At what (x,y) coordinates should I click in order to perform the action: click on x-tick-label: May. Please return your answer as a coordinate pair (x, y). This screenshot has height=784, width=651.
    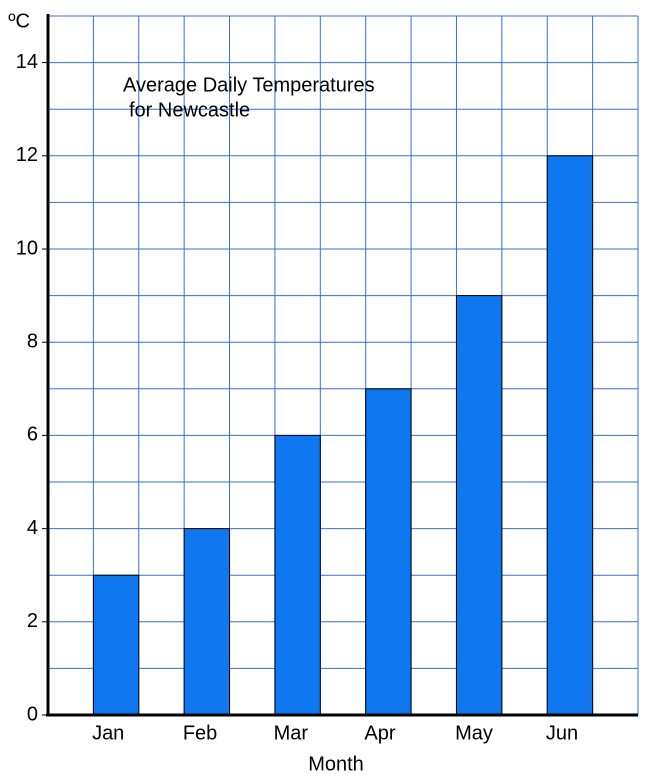
    Looking at the image, I should click on (474, 733).